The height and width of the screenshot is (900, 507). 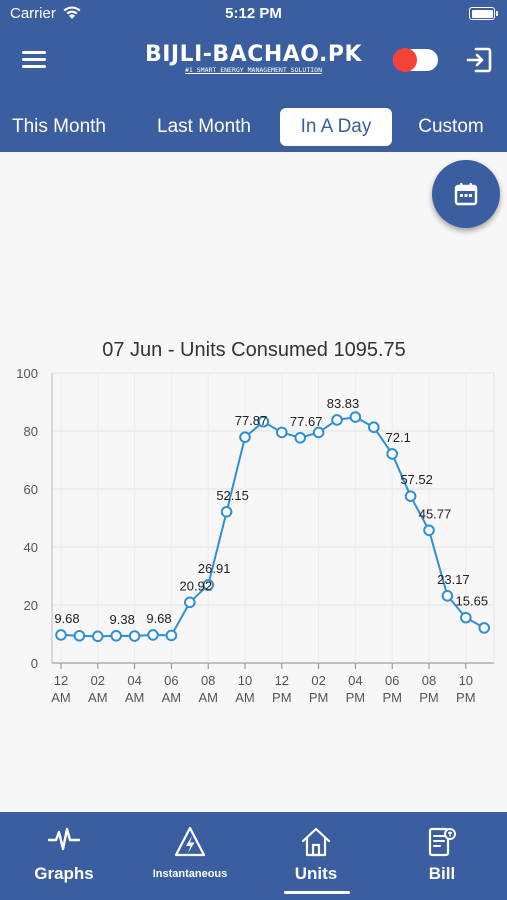 I want to click on clock: 5:12 PM, so click(x=253, y=13).